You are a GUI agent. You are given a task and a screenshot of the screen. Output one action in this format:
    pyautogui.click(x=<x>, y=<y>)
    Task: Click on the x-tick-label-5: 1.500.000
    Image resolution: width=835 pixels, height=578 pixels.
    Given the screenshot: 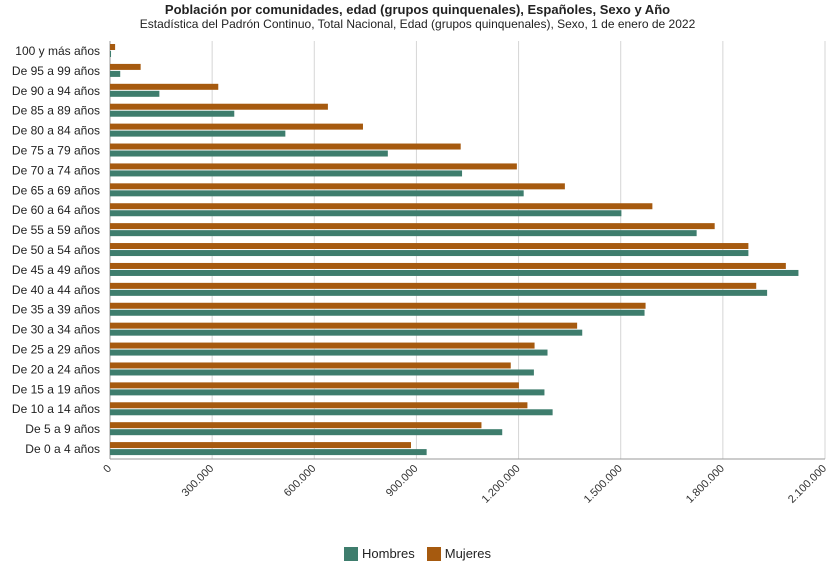 What is the action you would take?
    pyautogui.click(x=603, y=484)
    